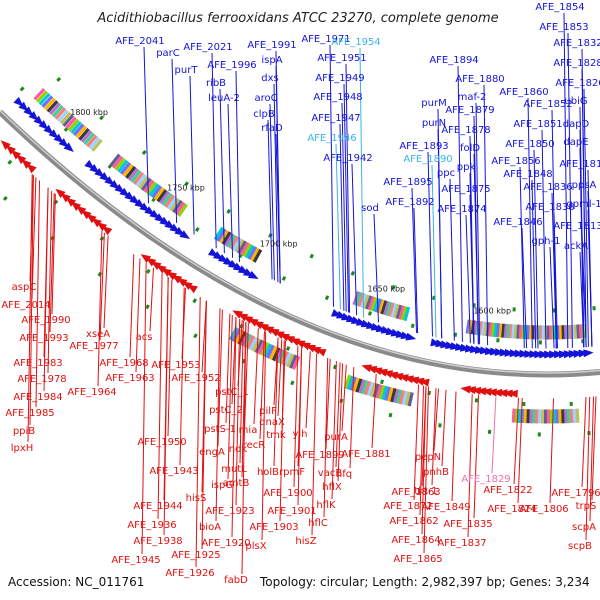 This screenshot has width=600, height=600. Describe the element at coordinates (344, 474) in the screenshot. I see `reverse-gene-label: hfq` at that location.